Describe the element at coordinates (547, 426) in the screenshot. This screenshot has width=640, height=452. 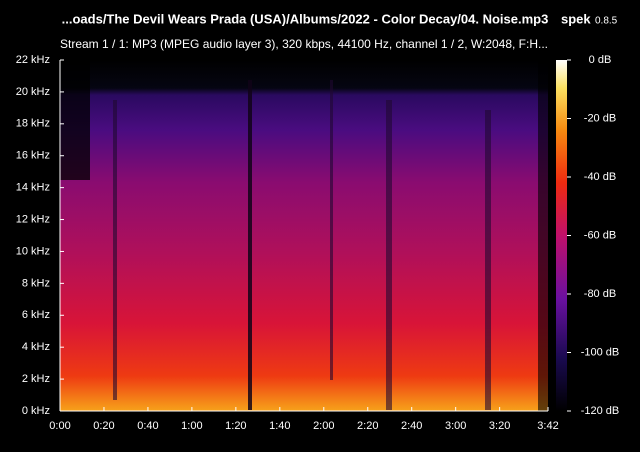
I see `x-tick-label: 3:42` at that location.